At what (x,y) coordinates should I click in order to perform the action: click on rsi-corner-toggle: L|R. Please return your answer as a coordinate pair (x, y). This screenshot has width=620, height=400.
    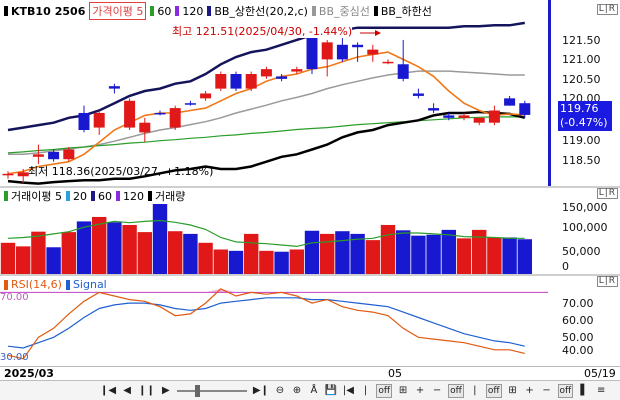
    Looking at the image, I should click on (607, 281).